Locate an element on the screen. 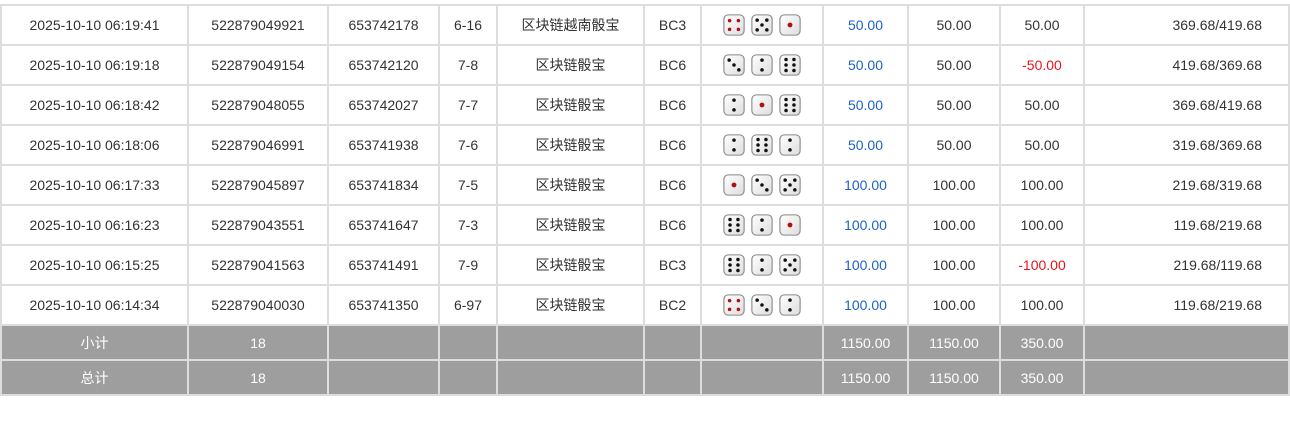  round: 7-5 is located at coordinates (468, 185).